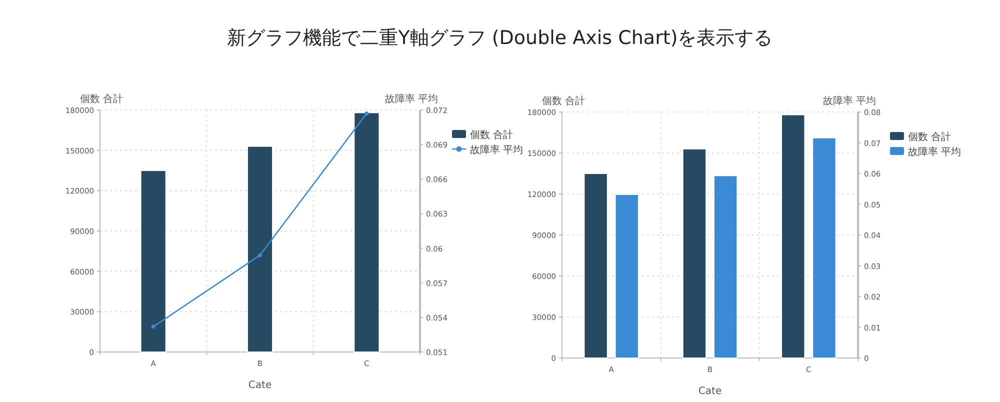 The width and height of the screenshot is (1000, 402). I want to click on text: 新グラフ機能で二重Y軸グラフ (Double Axis Chart)を表示する, so click(500, 38).